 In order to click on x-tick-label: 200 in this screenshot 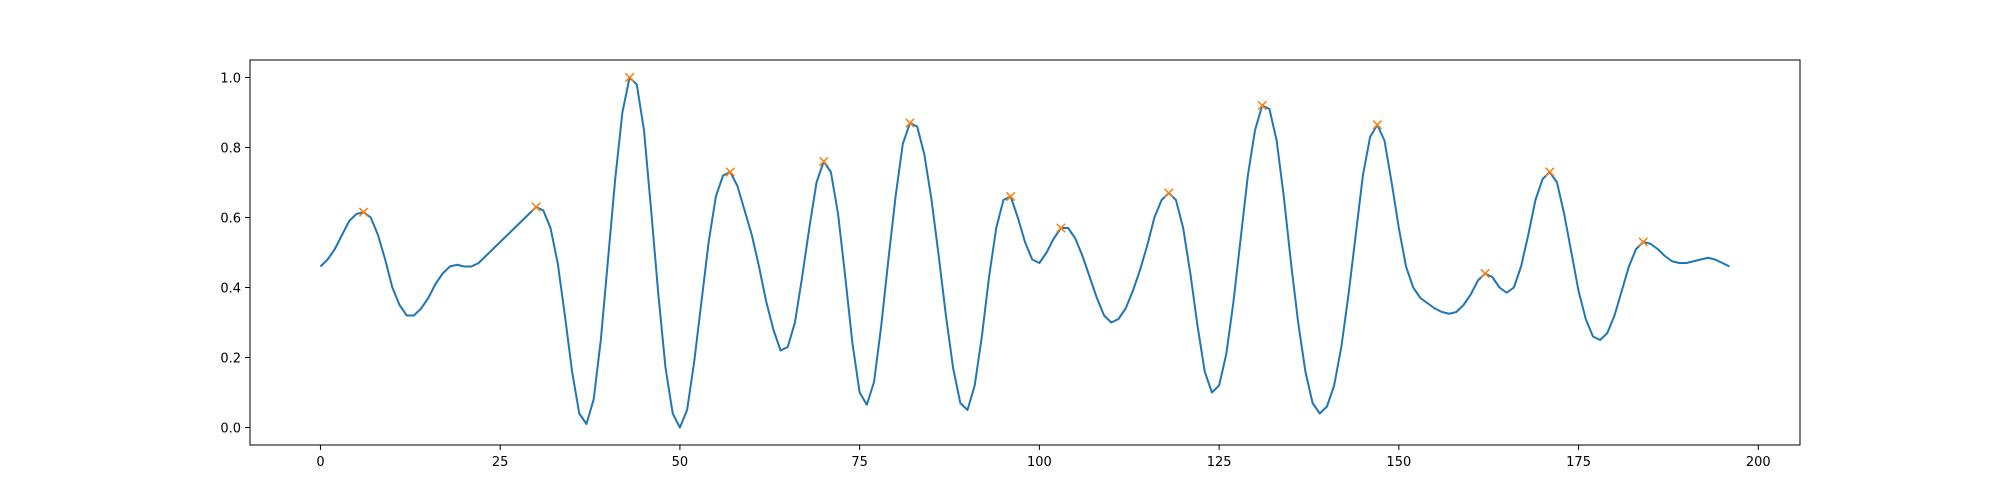, I will do `click(1758, 462)`.